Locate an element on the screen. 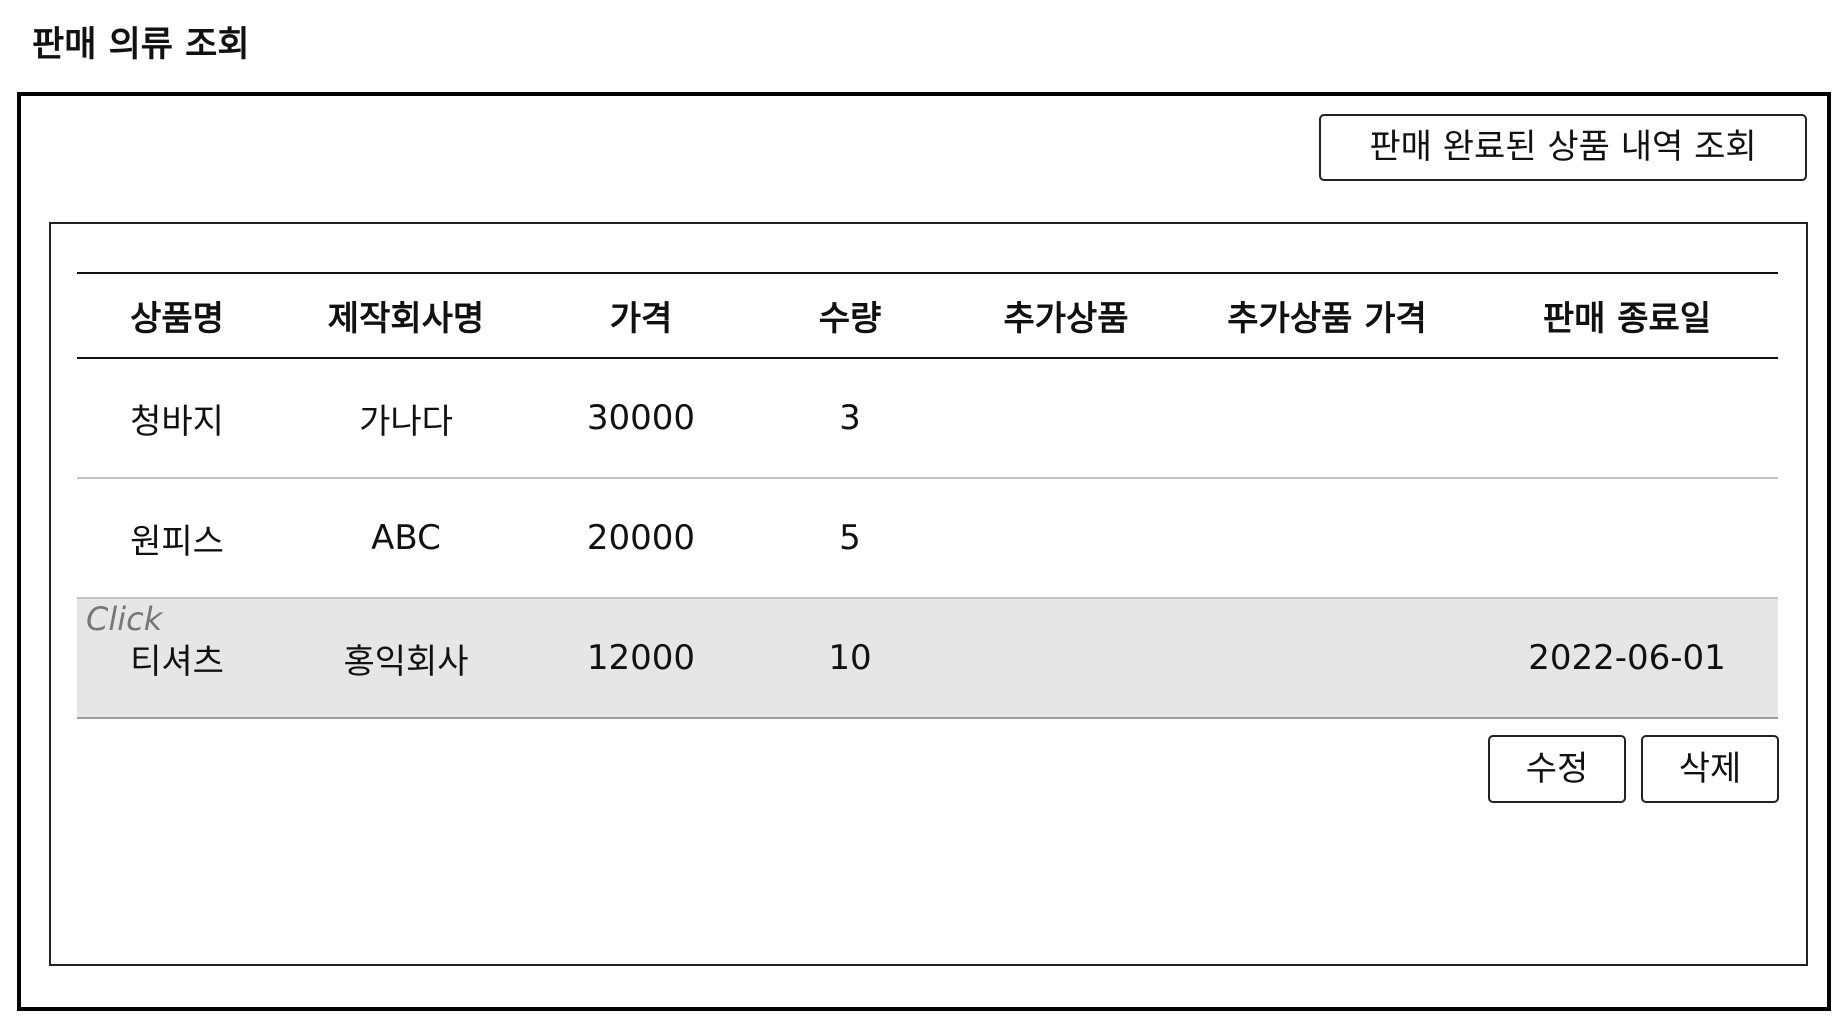 The height and width of the screenshot is (1035, 1846). table-header: 상품명 제작회사명 가격 수량 추가상품 추가상품 가격 판매 종료일 is located at coordinates (927, 315).